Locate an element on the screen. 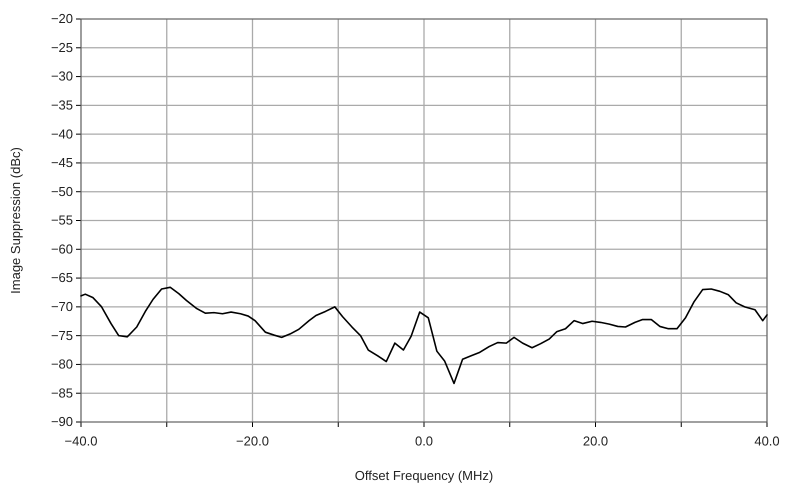 Image resolution: width=786 pixels, height=485 pixels. y-tick-label: −85 is located at coordinates (61, 392).